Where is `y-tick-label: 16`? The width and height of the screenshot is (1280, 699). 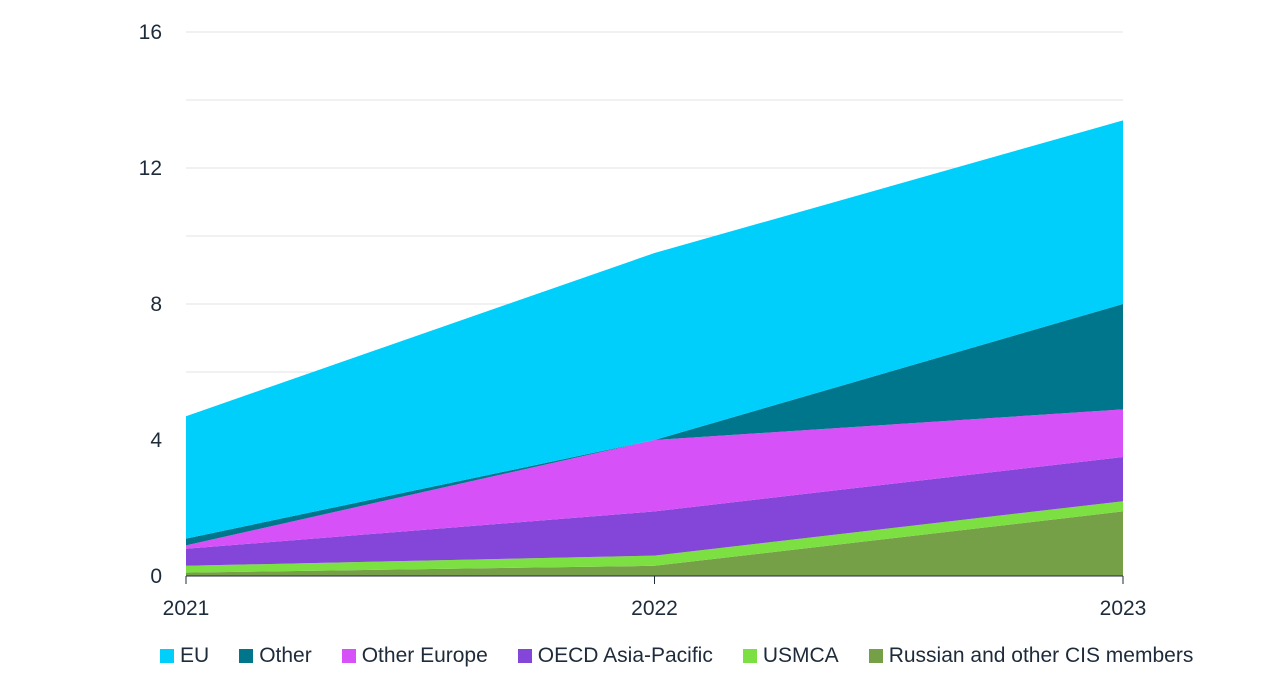
y-tick-label: 16 is located at coordinates (150, 32).